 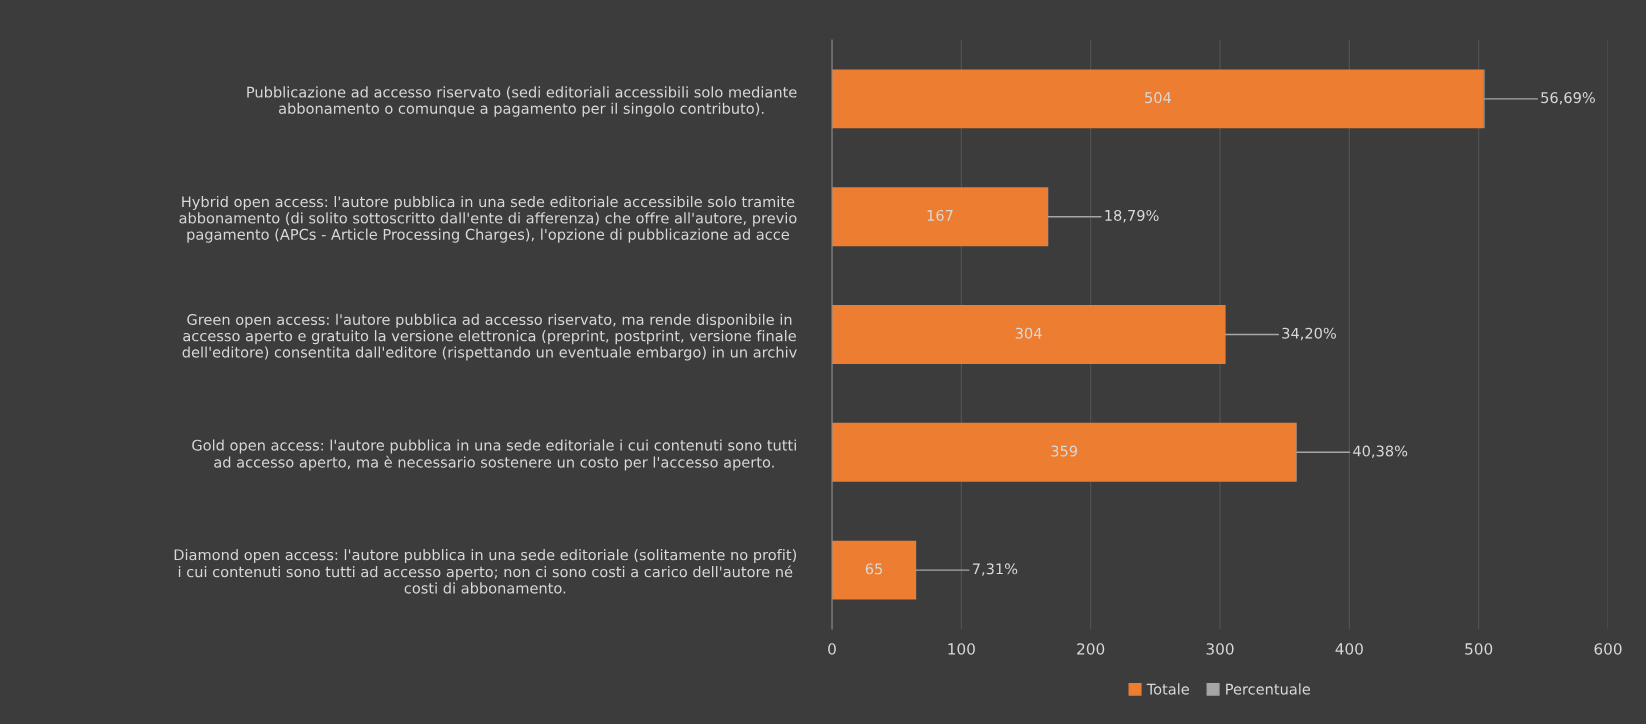 What do you see at coordinates (1220, 649) in the screenshot?
I see `x-tick-label: 300` at bounding box center [1220, 649].